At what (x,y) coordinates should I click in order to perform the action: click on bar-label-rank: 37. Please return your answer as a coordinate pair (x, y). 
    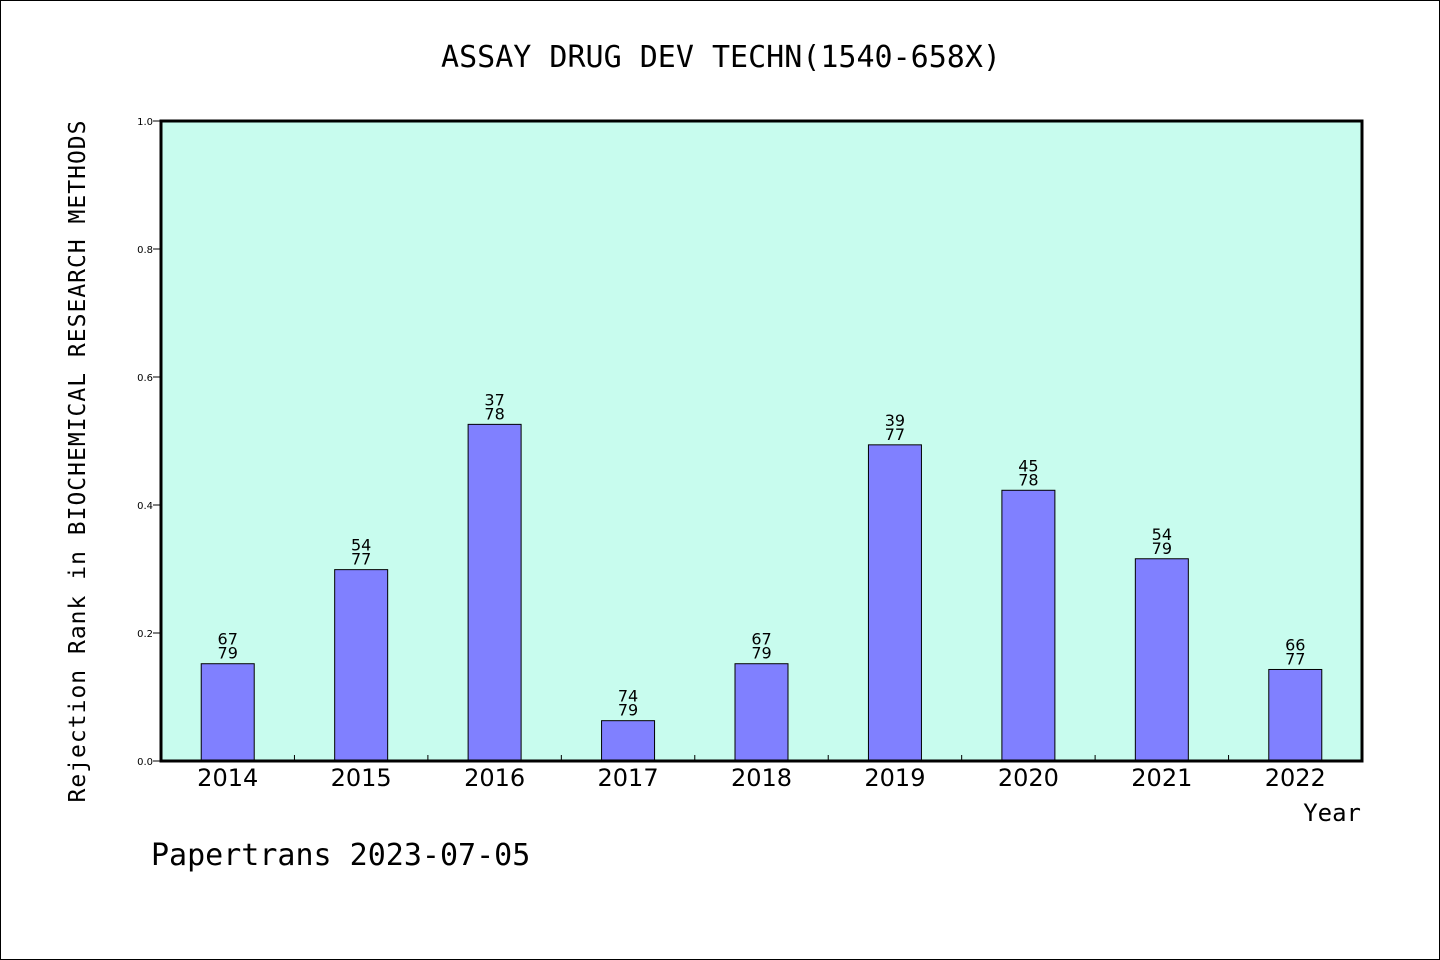
    Looking at the image, I should click on (494, 399).